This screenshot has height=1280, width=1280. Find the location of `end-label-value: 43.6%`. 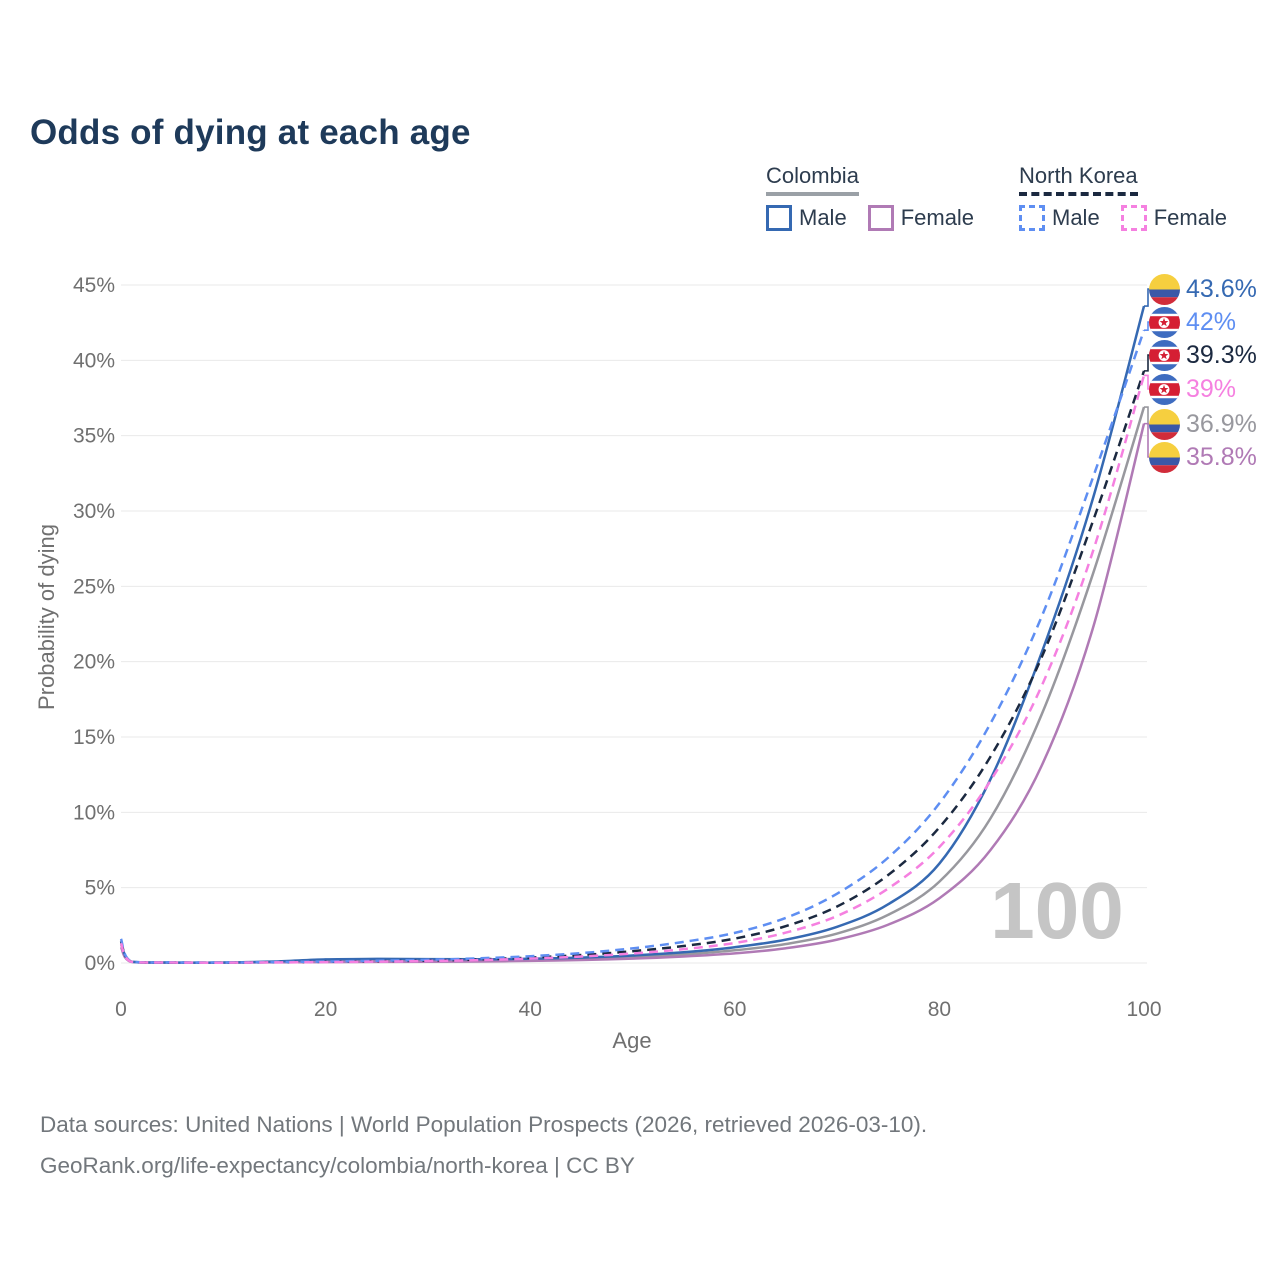

end-label-value: 43.6% is located at coordinates (1221, 289).